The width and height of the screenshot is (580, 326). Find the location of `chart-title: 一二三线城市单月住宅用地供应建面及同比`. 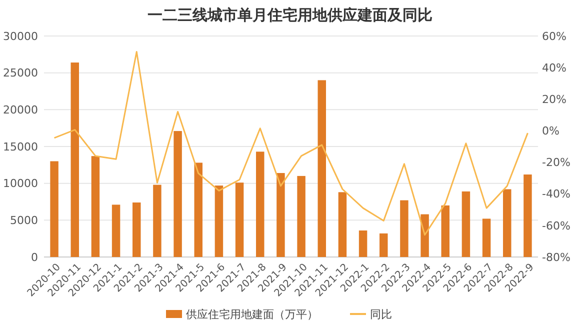

chart-title: 一二三线城市单月住宅用地供应建面及同比 is located at coordinates (290, 15).